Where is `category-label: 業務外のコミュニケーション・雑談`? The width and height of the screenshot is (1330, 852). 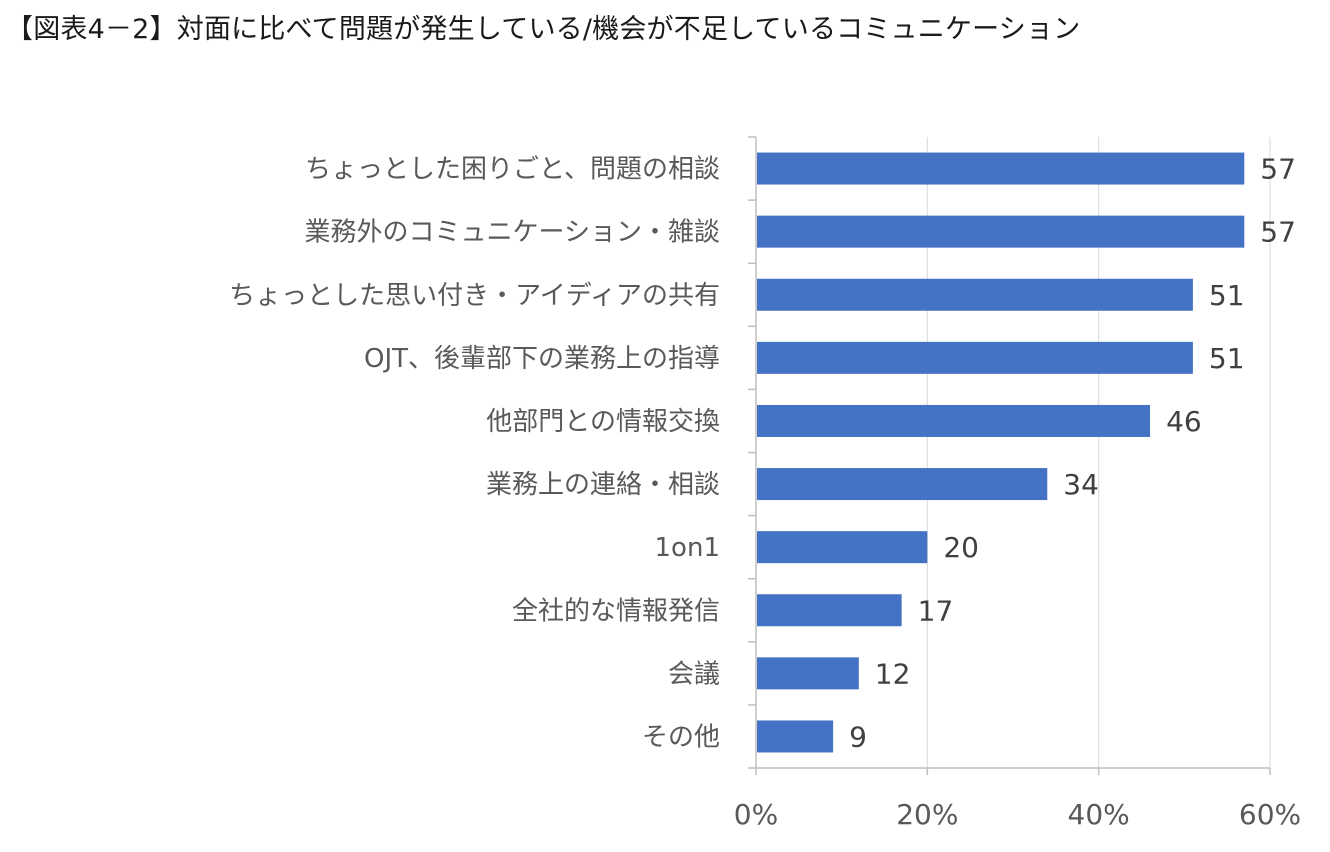 category-label: 業務外のコミュニケーション・雑談 is located at coordinates (512, 233).